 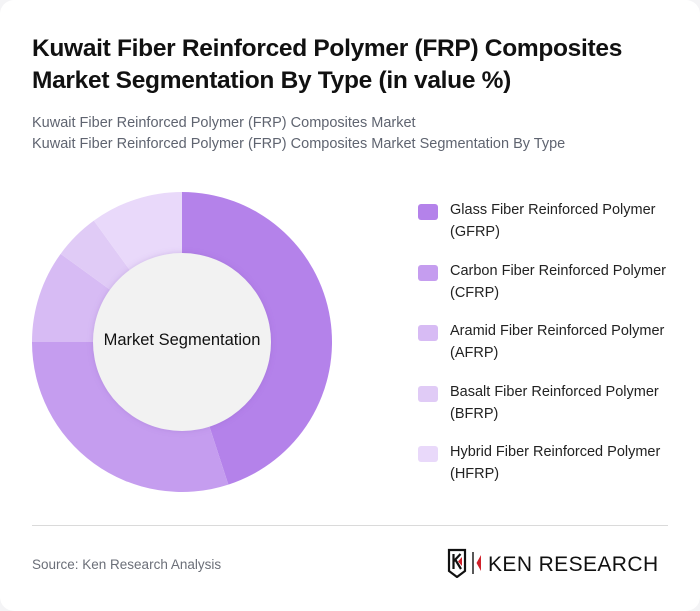 What do you see at coordinates (553, 221) in the screenshot?
I see `legend-label: Glass Fiber Reinforced Polymer (GFRP)` at bounding box center [553, 221].